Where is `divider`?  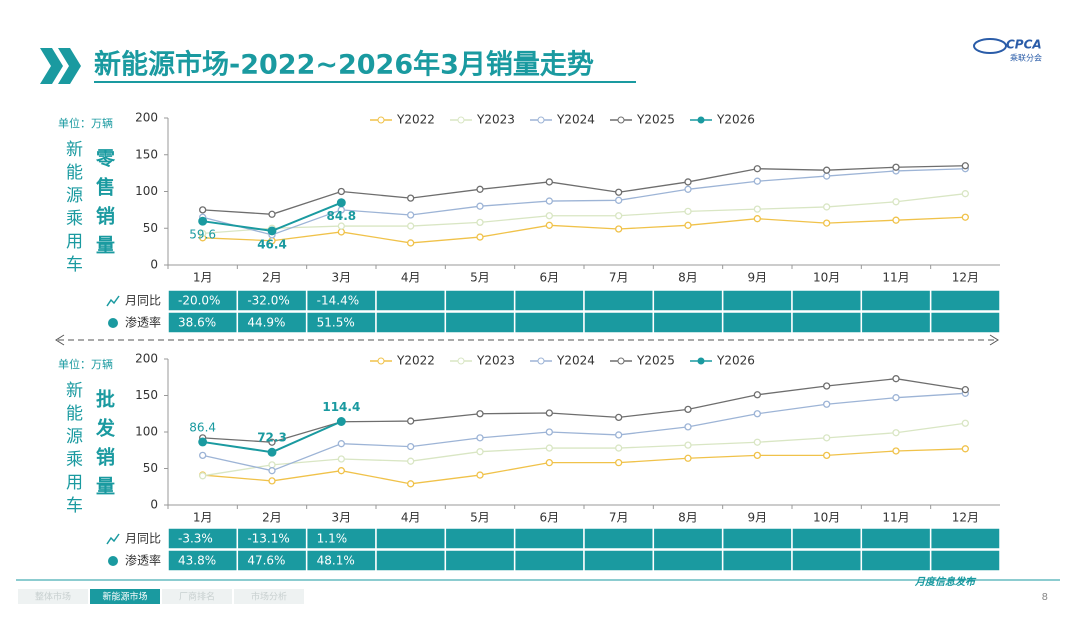 divider is located at coordinates (527, 340).